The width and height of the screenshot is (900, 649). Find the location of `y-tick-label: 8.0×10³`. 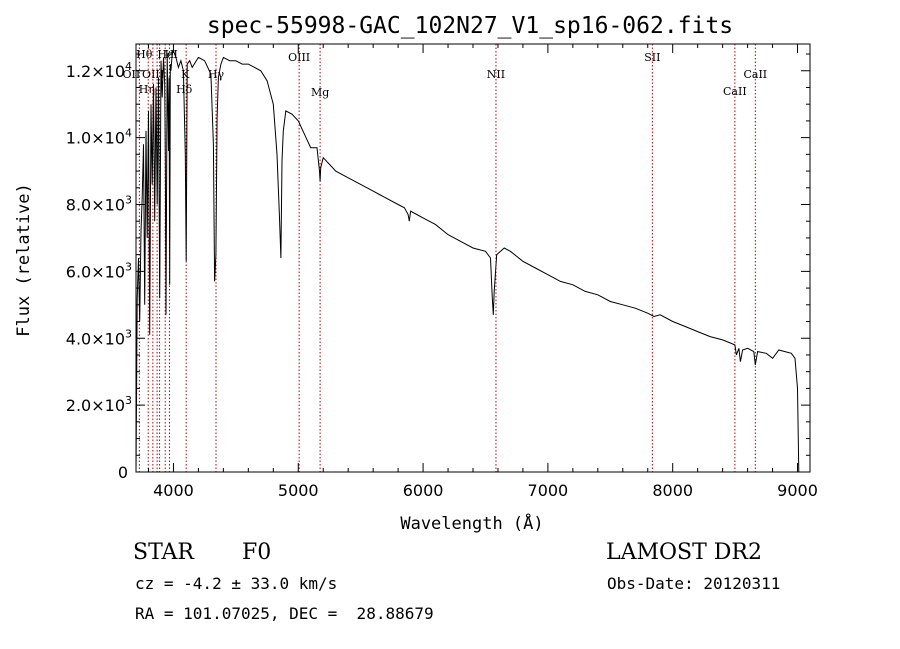

y-tick-label: 8.0×10³ is located at coordinates (99, 204).